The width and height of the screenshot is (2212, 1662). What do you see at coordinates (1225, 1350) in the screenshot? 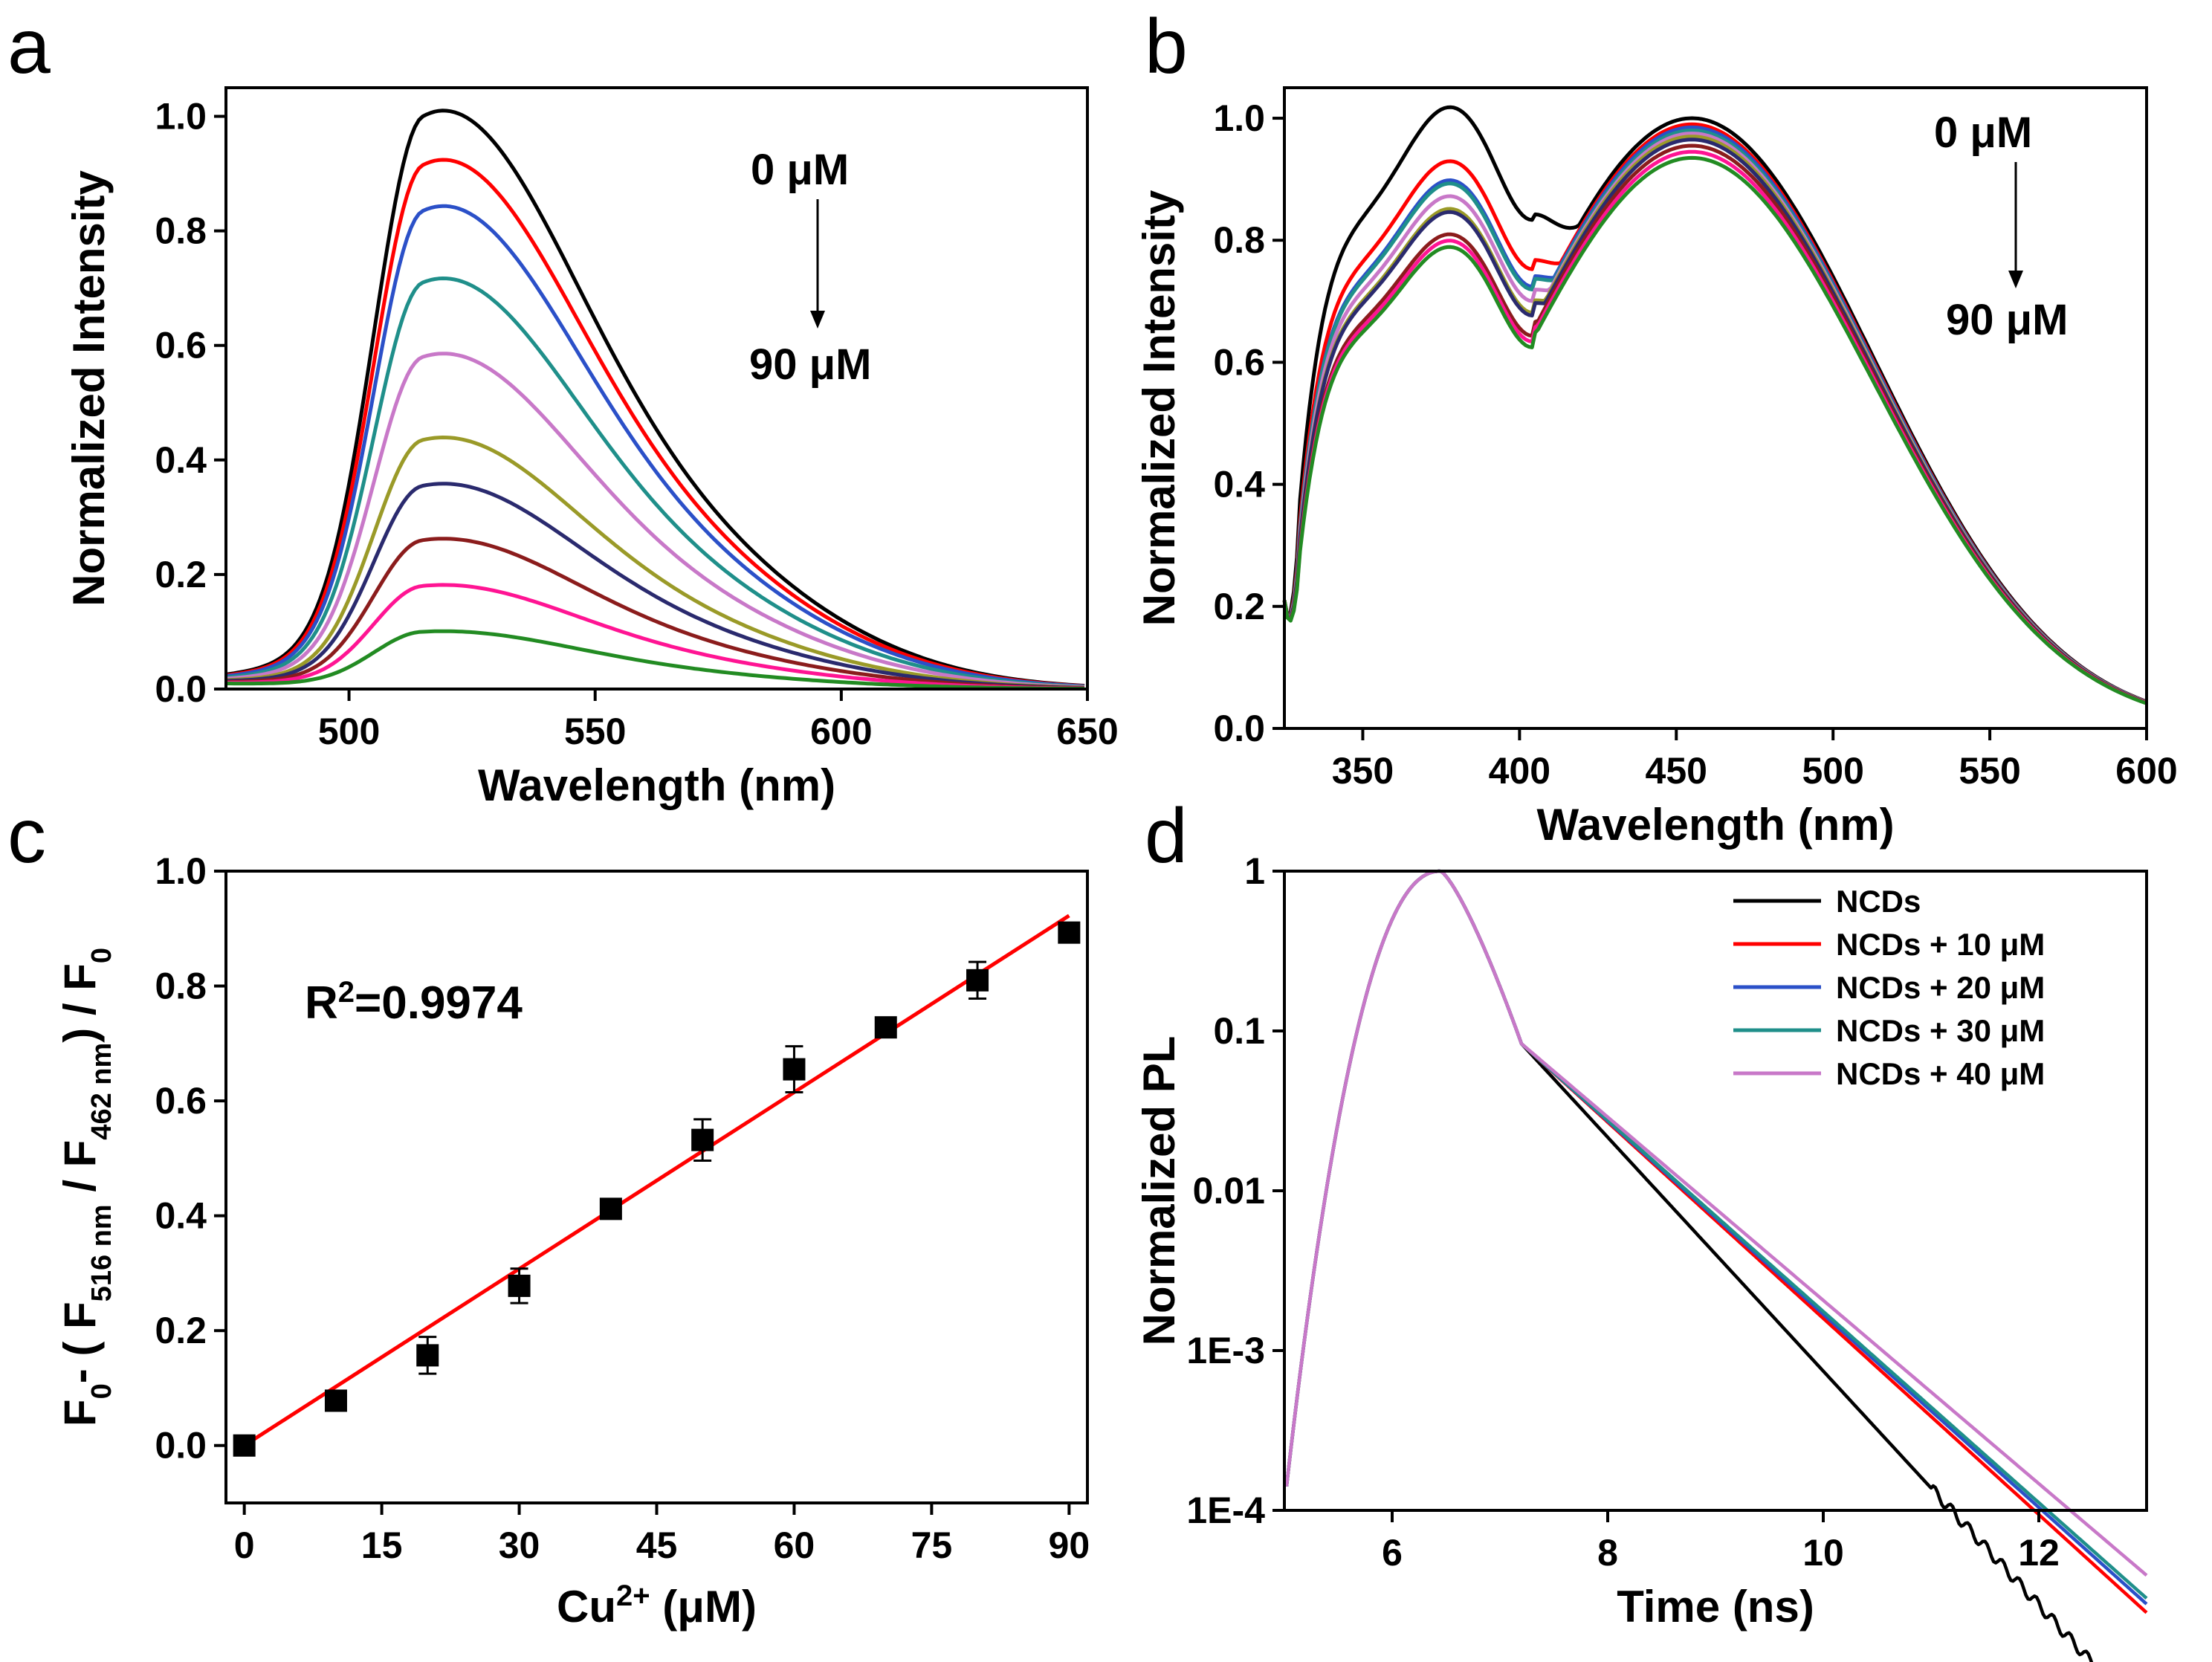
I see `y-tick-label: 1E-3` at bounding box center [1225, 1350].